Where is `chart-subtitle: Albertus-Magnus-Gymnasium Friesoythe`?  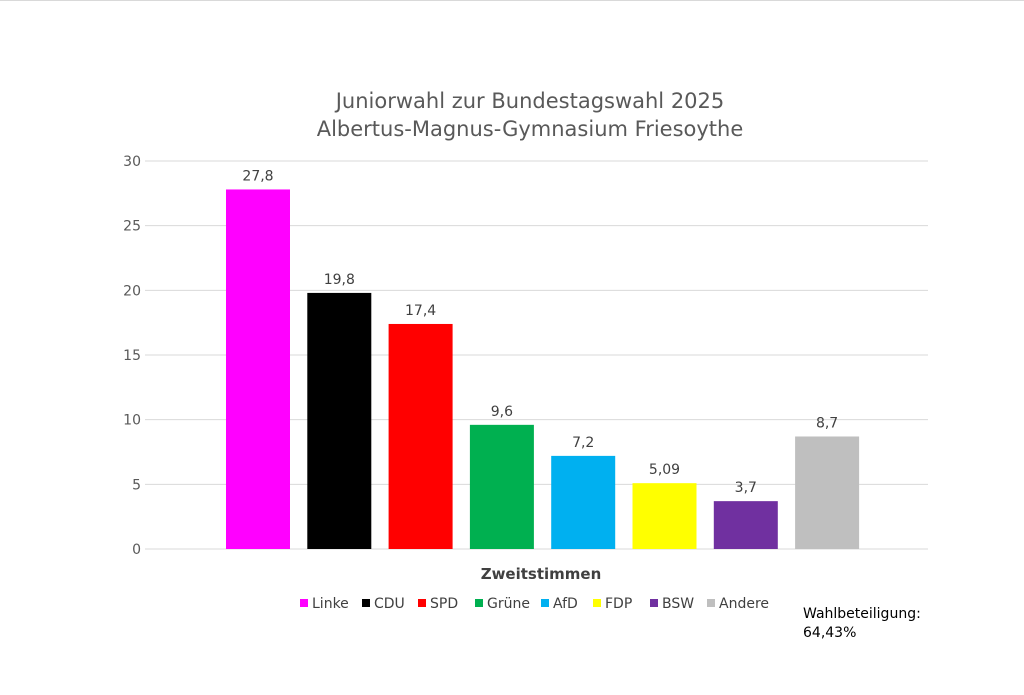
chart-subtitle: Albertus-Magnus-Gymnasium Friesoythe is located at coordinates (530, 129).